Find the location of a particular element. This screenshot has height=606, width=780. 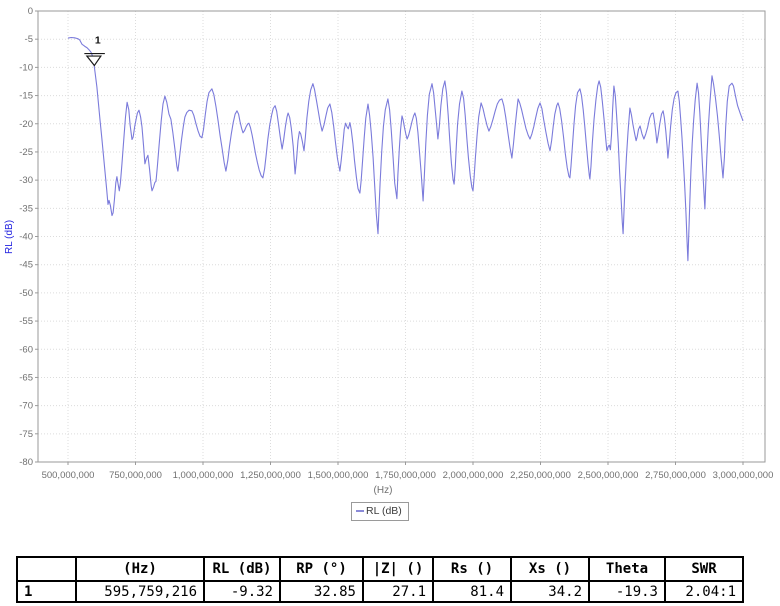

legend-label: RL (dB) is located at coordinates (384, 511).